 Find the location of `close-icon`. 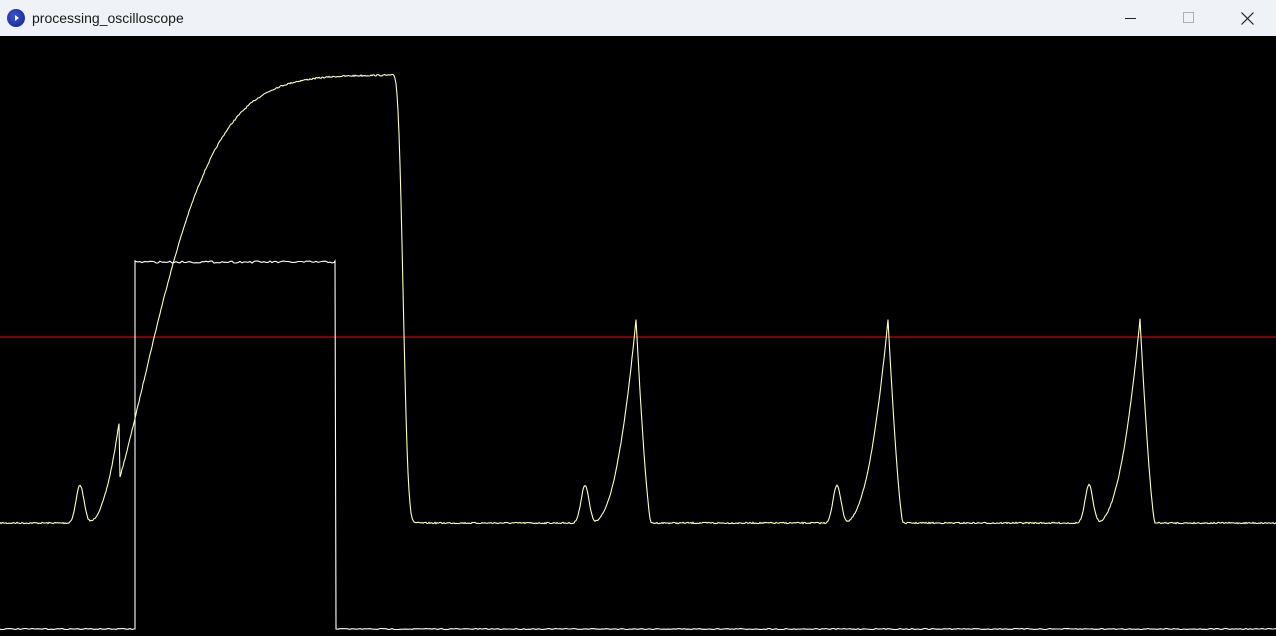

close-icon is located at coordinates (1247, 18).